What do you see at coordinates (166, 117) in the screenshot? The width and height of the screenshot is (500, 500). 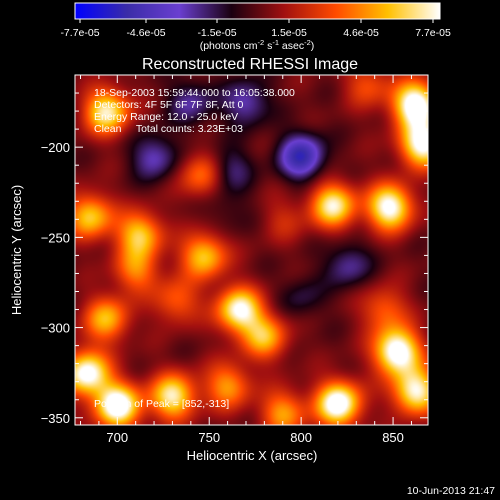 I see `annotation-energy-range: Energy Range: 12.0 - 25.0 keV` at bounding box center [166, 117].